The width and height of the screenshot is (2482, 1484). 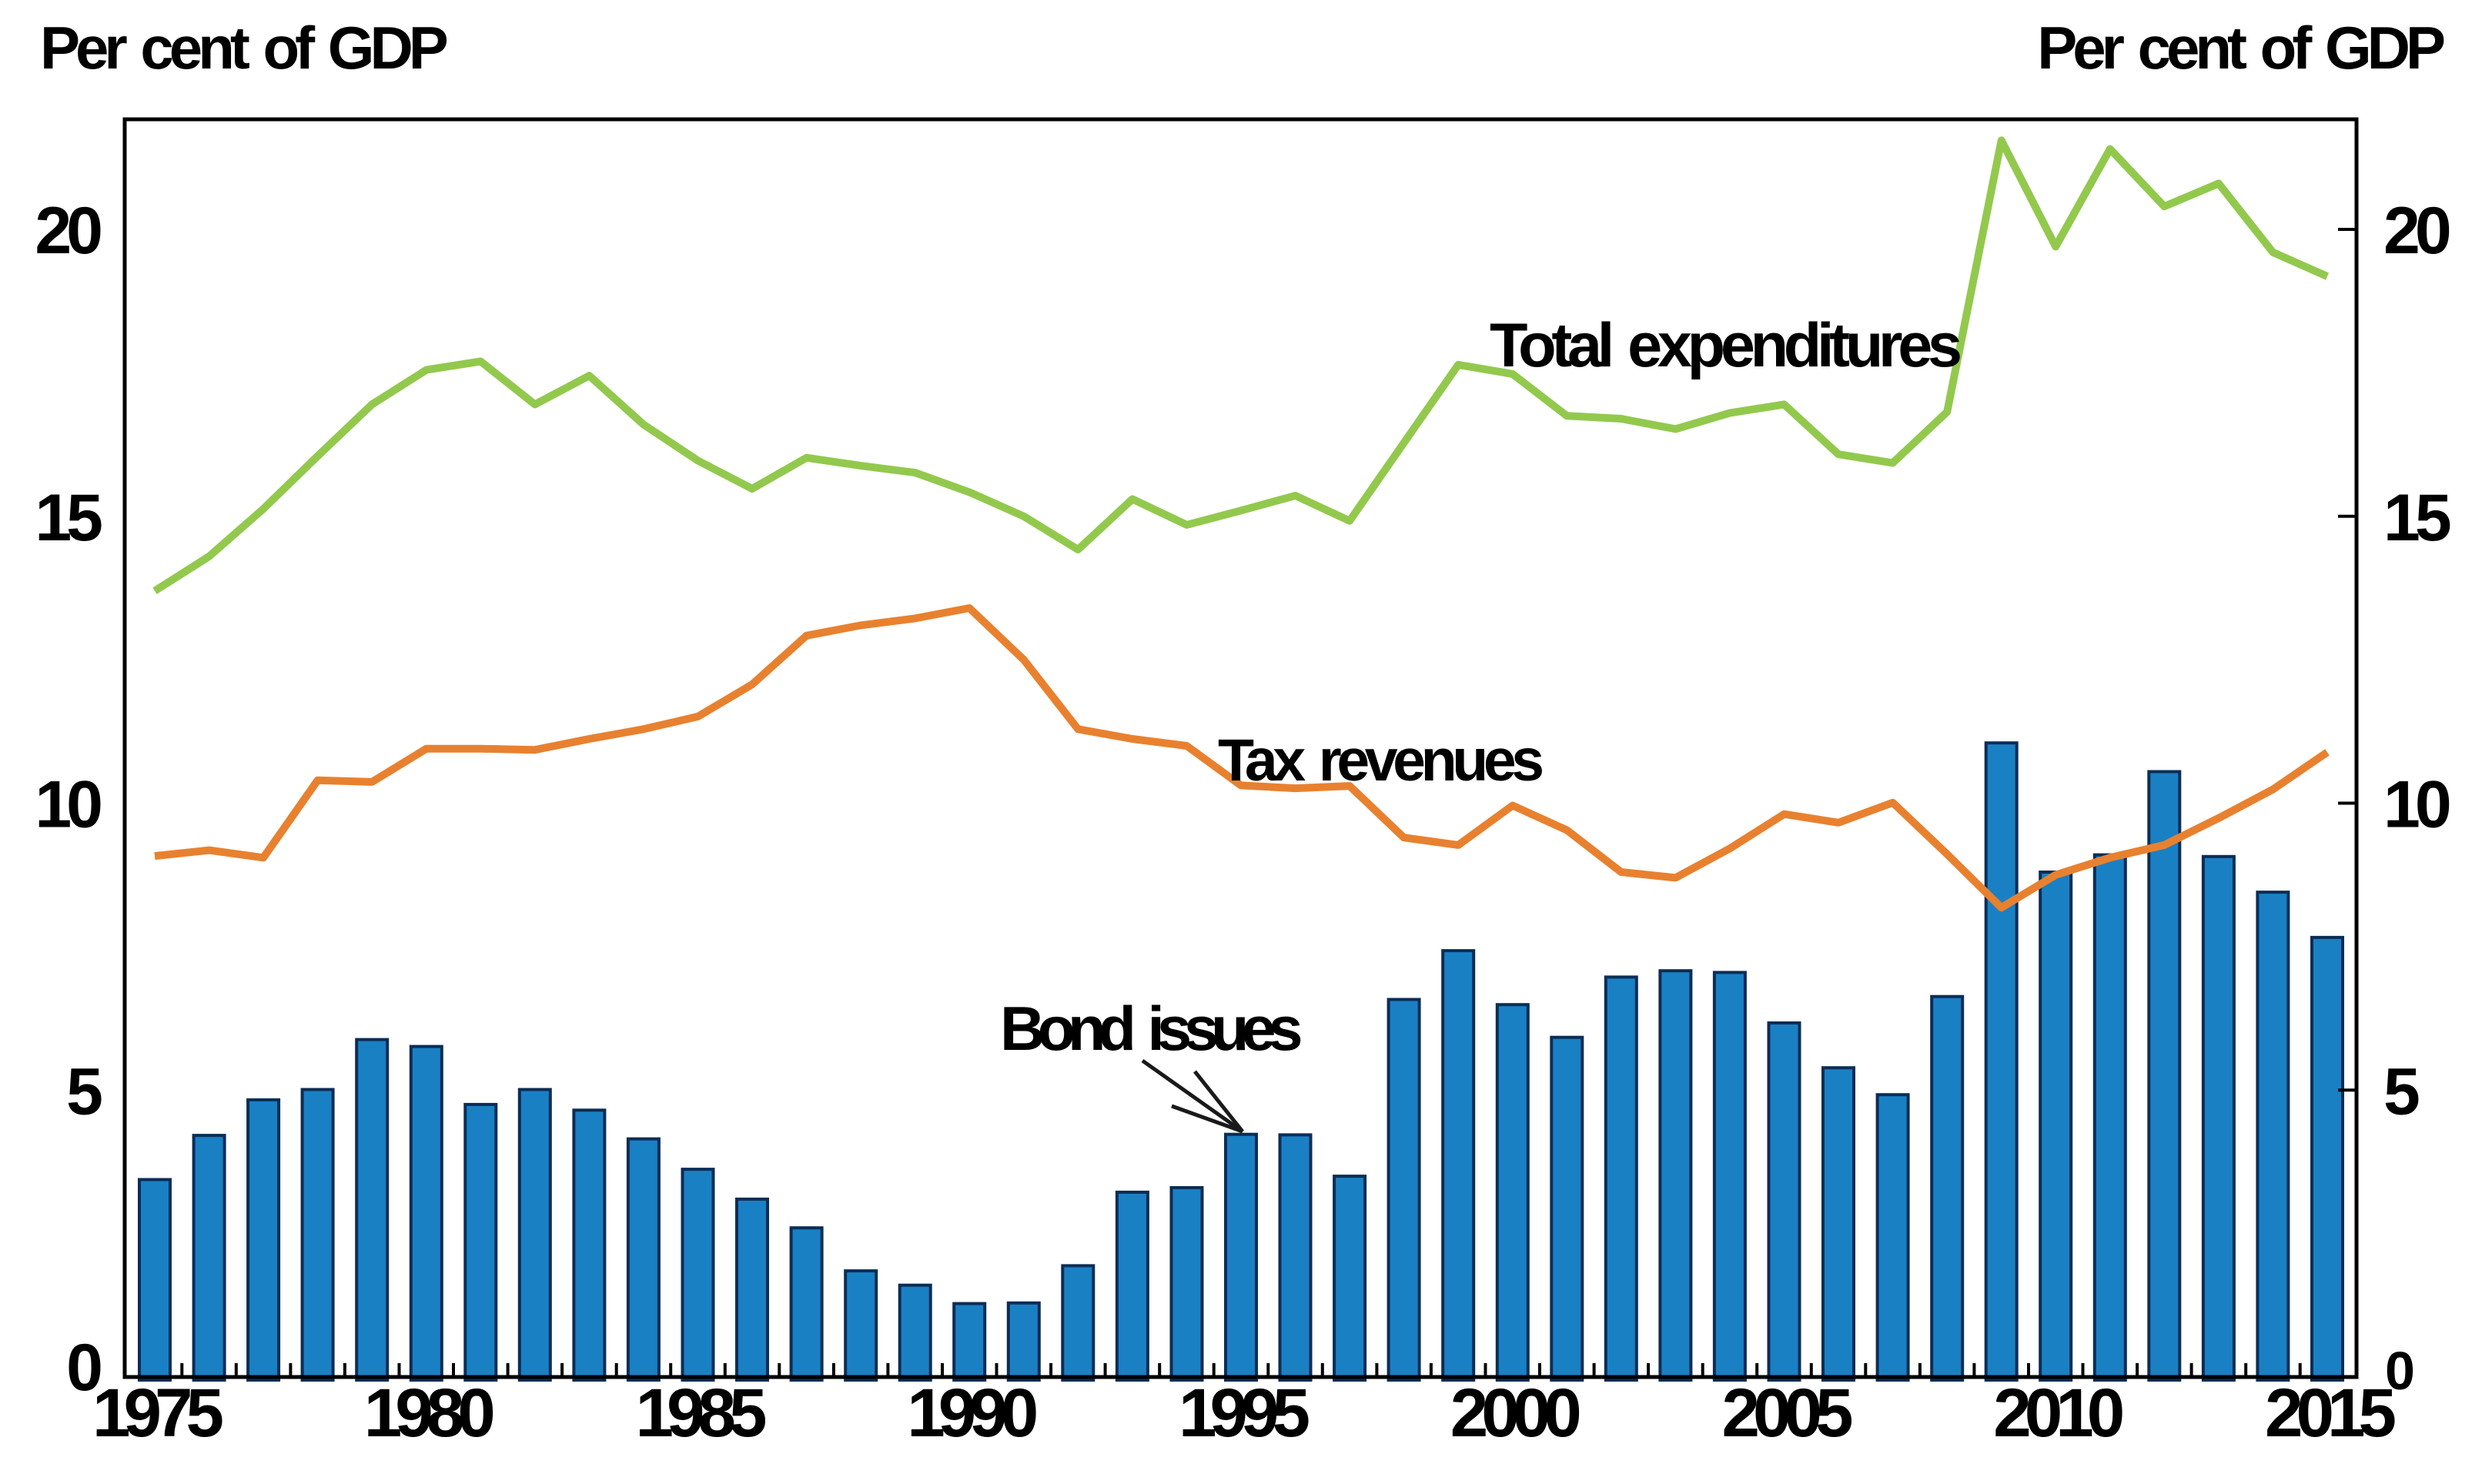 I want to click on svg-text: 2010, so click(x=2057, y=1412).